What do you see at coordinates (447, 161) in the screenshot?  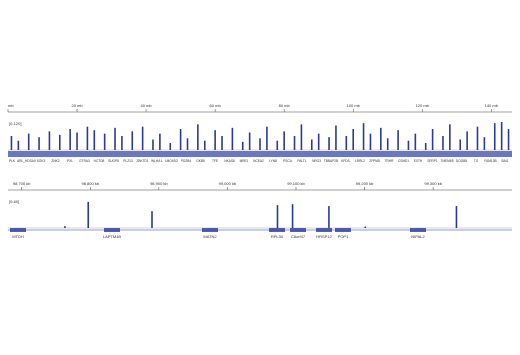 I see `gene-label: TMEM65` at bounding box center [447, 161].